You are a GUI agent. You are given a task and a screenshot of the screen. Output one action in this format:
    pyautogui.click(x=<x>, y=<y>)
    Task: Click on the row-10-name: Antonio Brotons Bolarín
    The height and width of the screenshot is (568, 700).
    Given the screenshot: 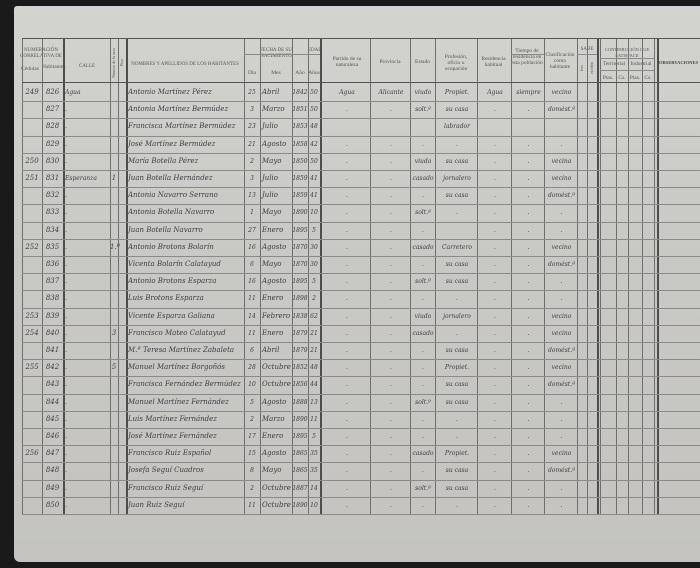 What is the action you would take?
    pyautogui.click(x=171, y=246)
    